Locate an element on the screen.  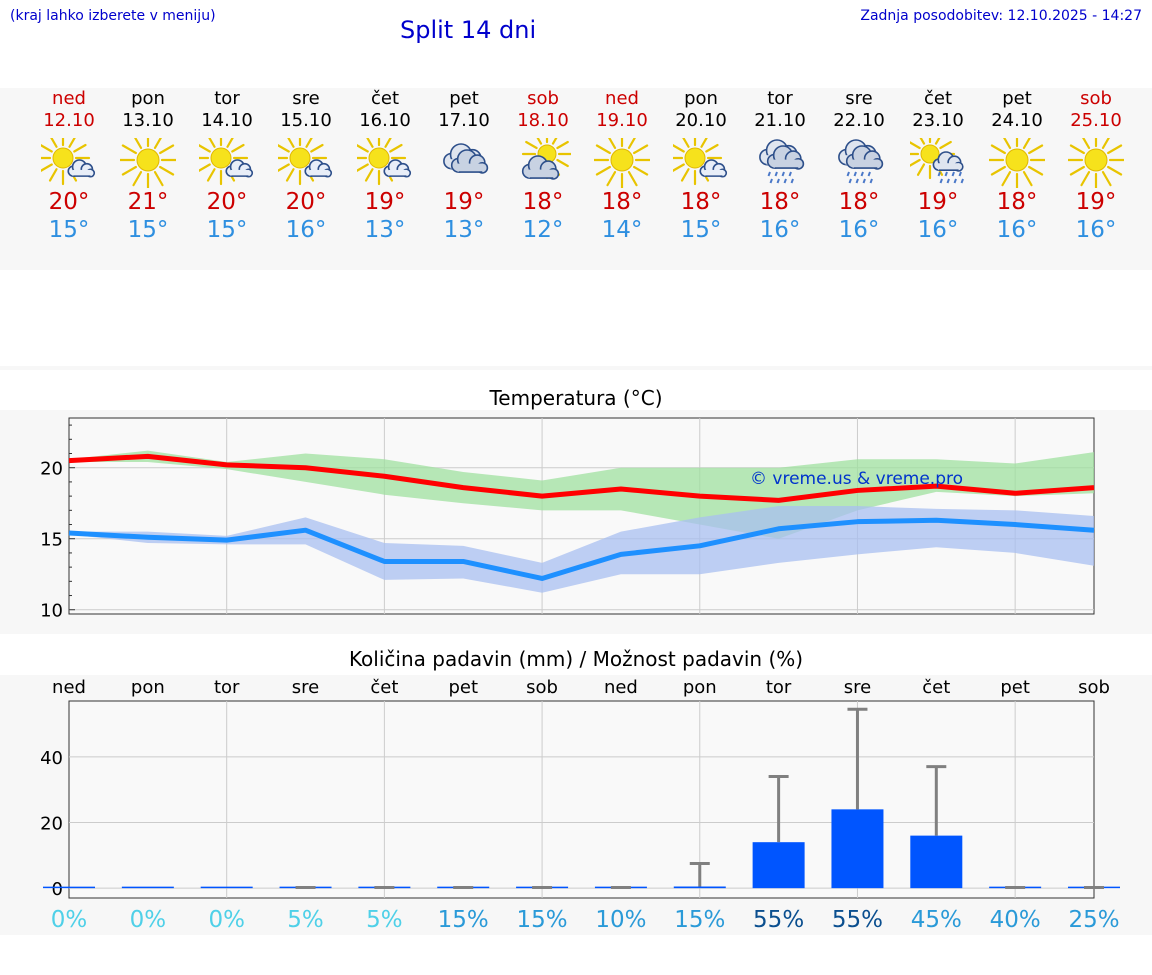
day-tmax: 20° is located at coordinates (306, 202).